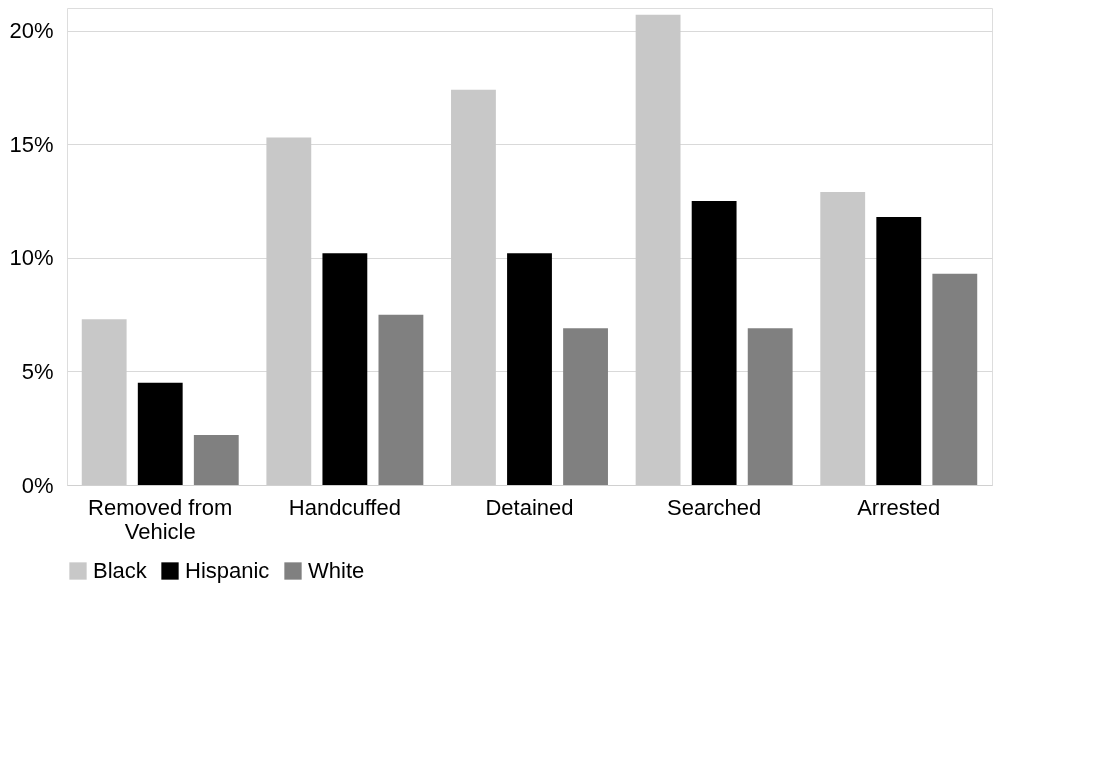 The image size is (1108, 761). What do you see at coordinates (529, 507) in the screenshot?
I see `x-tick-label: Detained` at bounding box center [529, 507].